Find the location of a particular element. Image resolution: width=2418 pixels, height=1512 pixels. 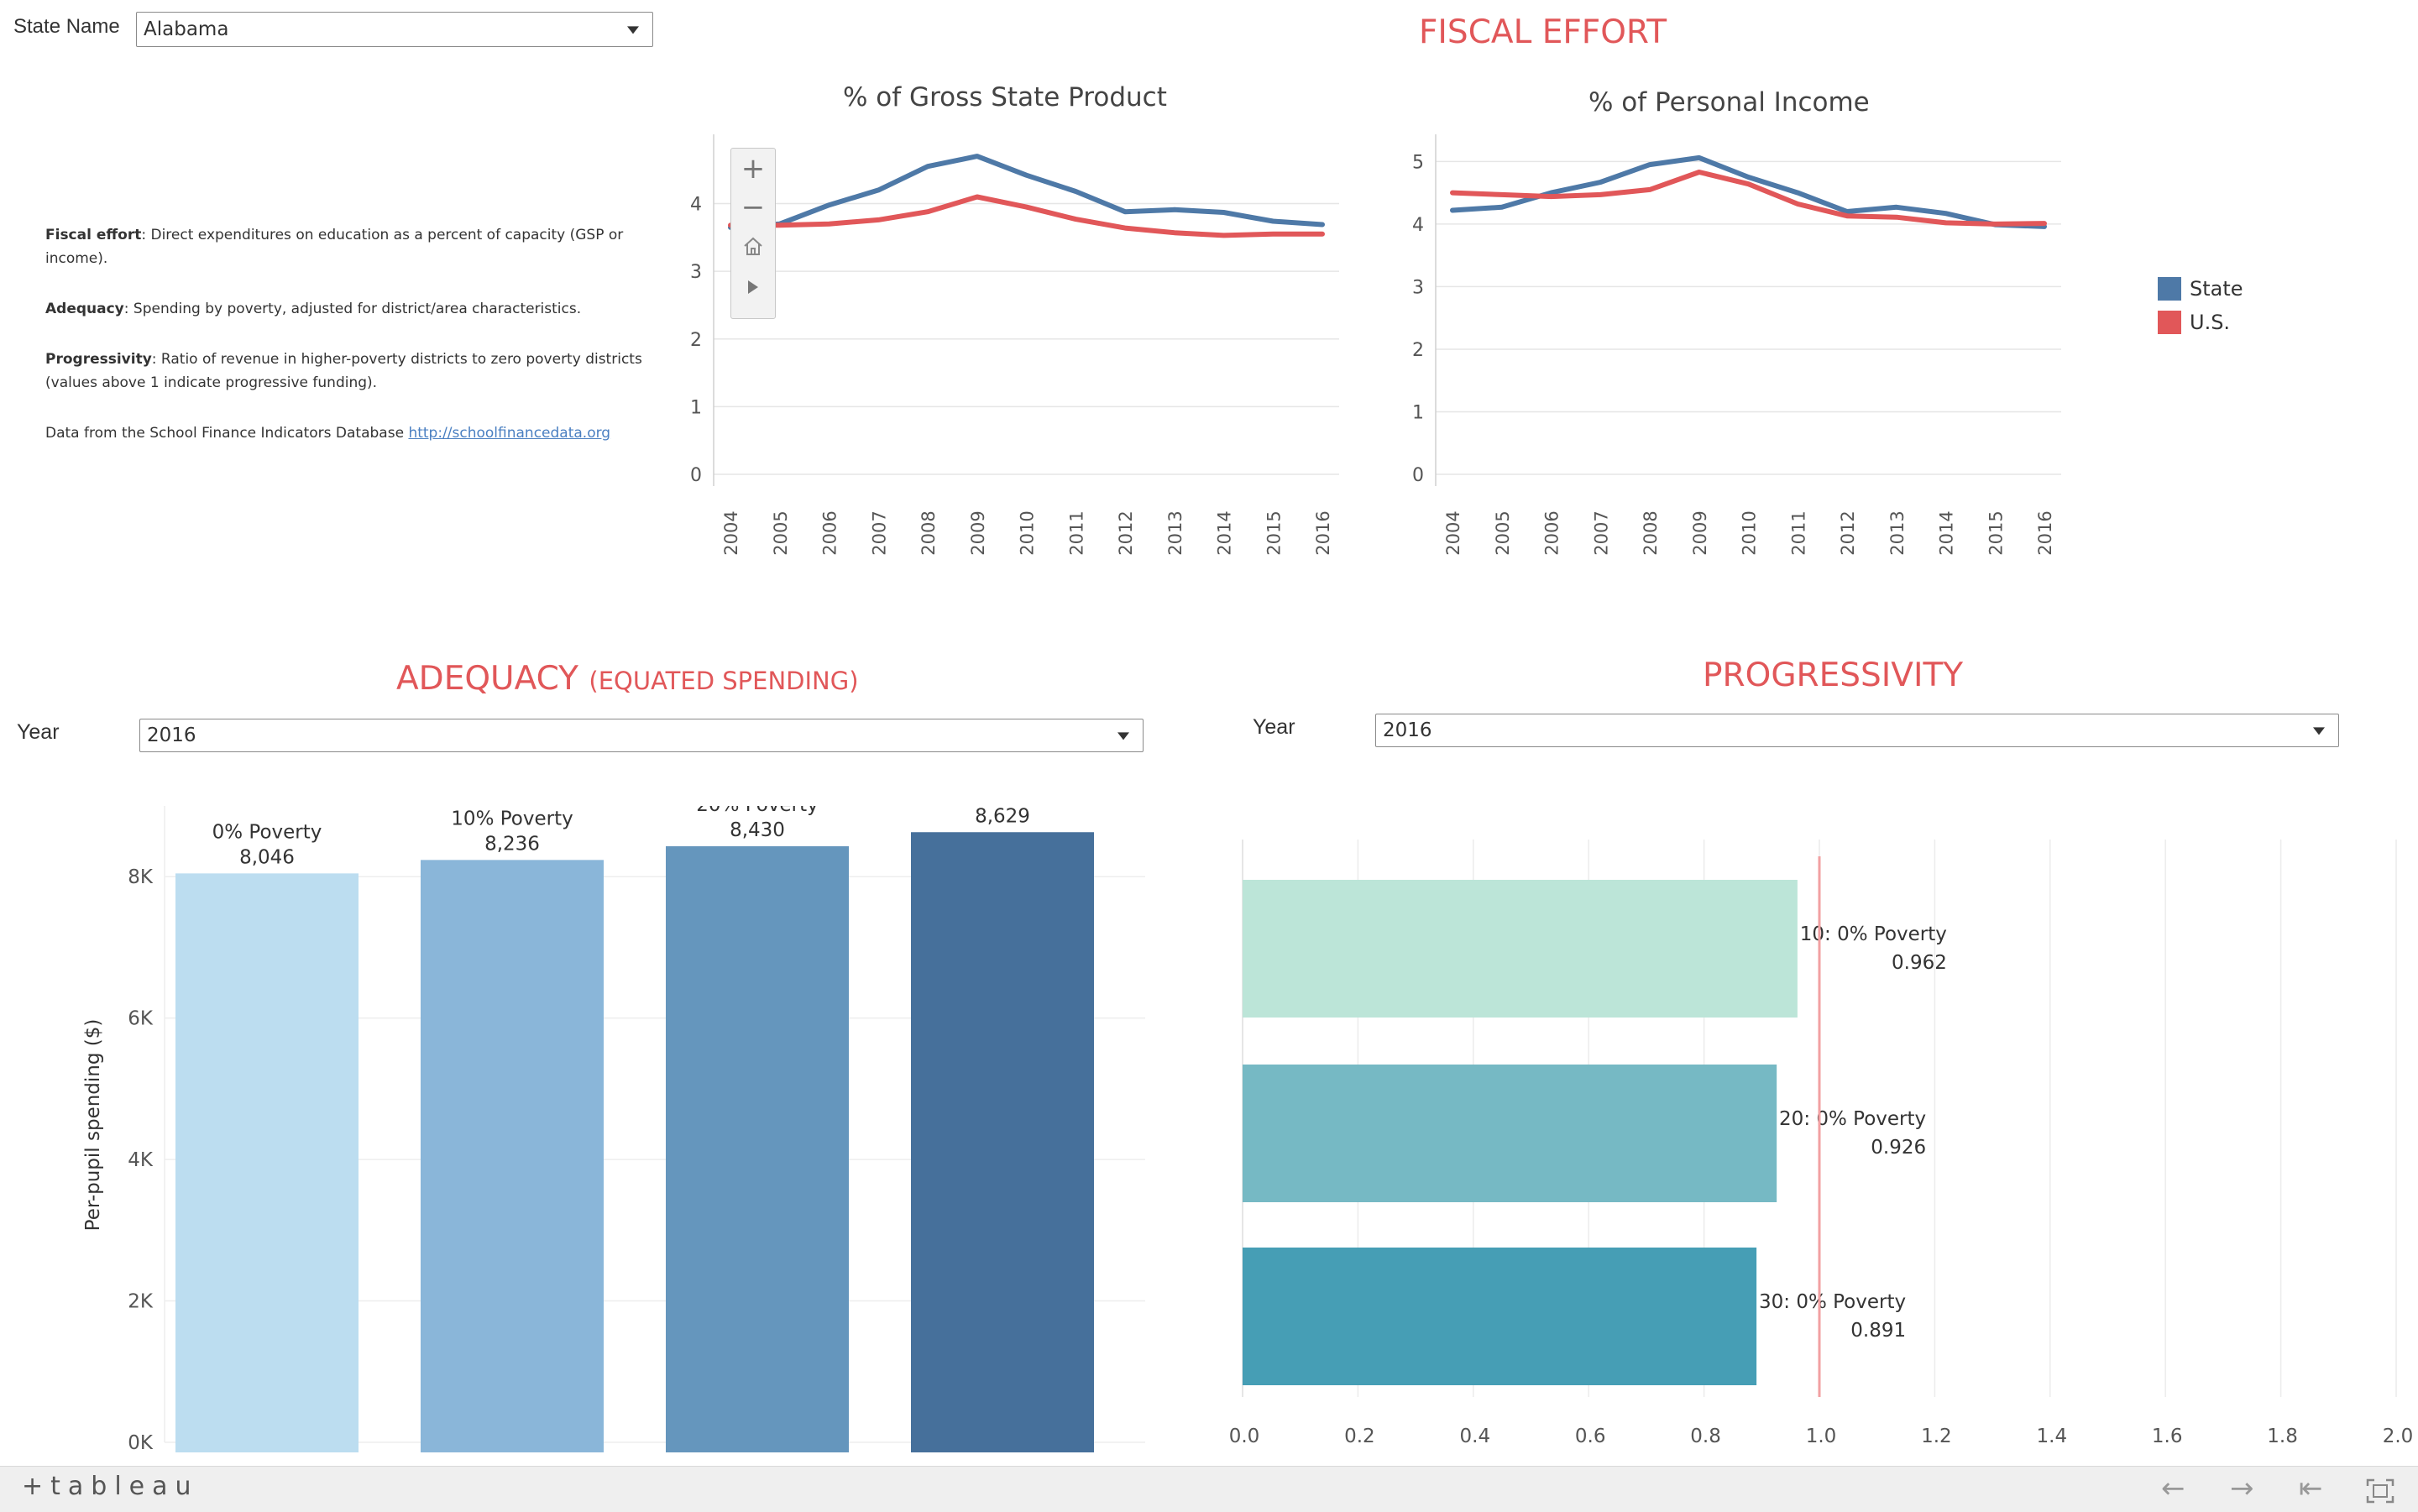

progressivity-title: PROGRESSIVITY is located at coordinates (1833, 675).